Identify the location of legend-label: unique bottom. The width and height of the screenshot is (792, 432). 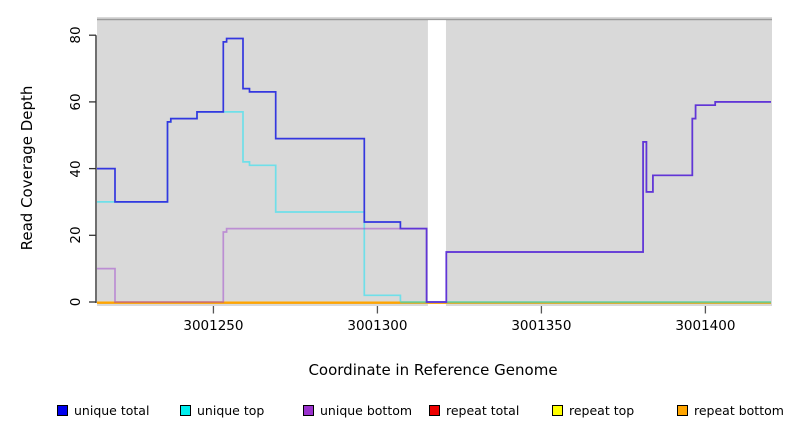
(366, 410).